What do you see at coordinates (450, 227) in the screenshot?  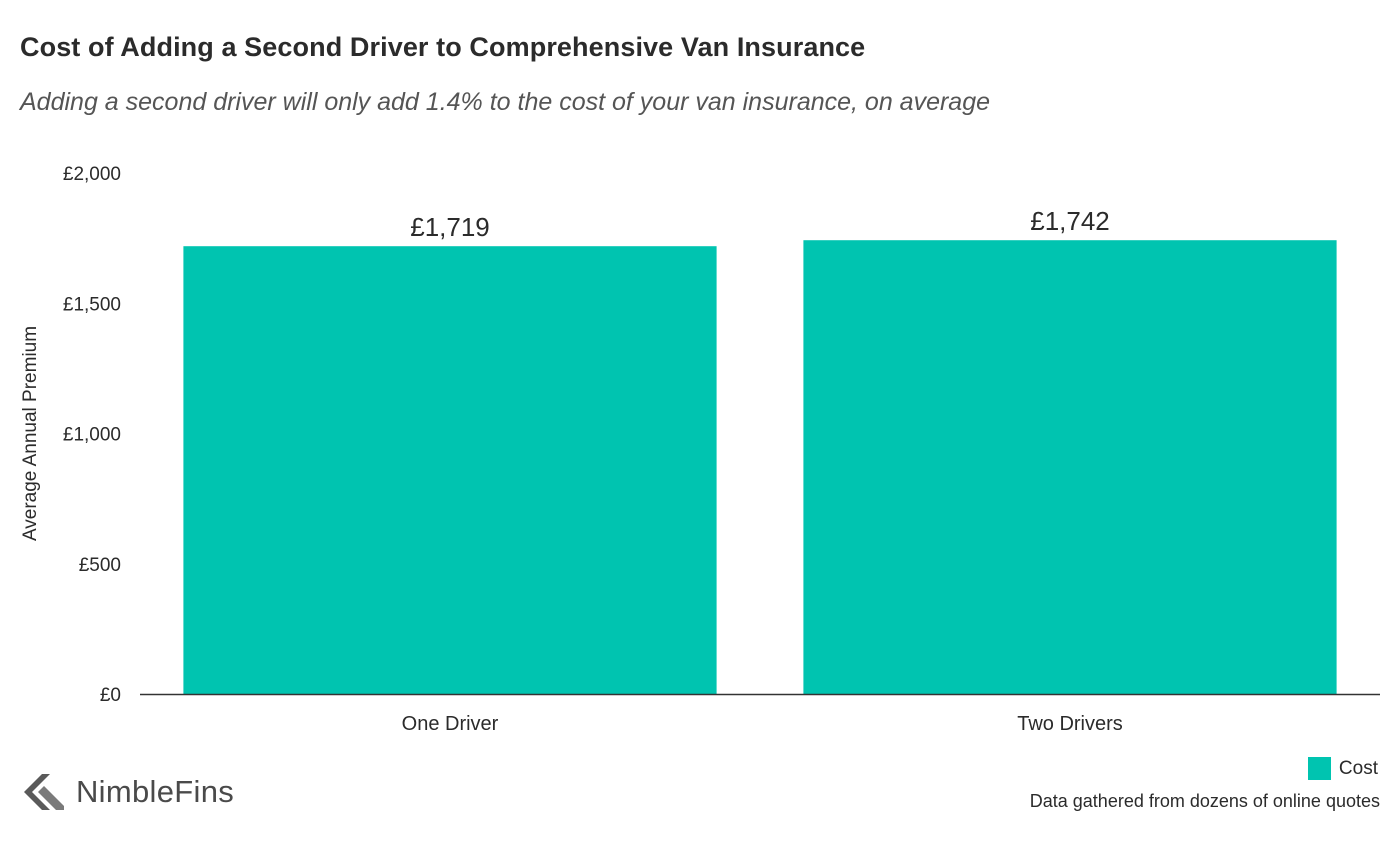 I see `bar-data-label: £1,719` at bounding box center [450, 227].